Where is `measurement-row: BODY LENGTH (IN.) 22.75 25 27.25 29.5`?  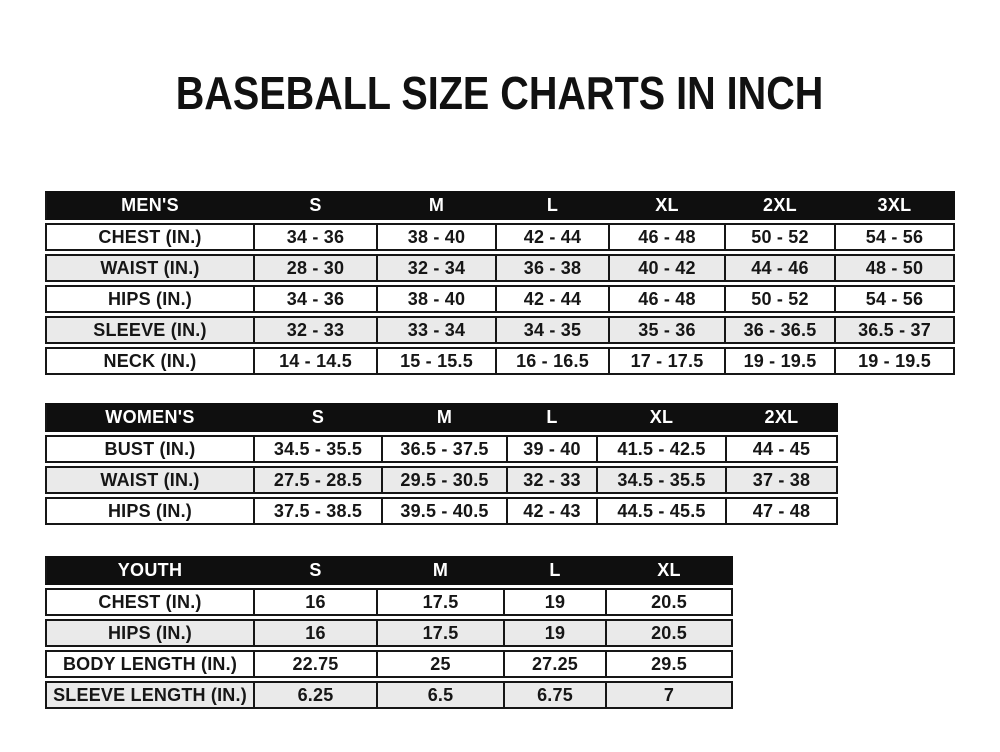
measurement-row: BODY LENGTH (IN.) 22.75 25 27.25 29.5 is located at coordinates (389, 664).